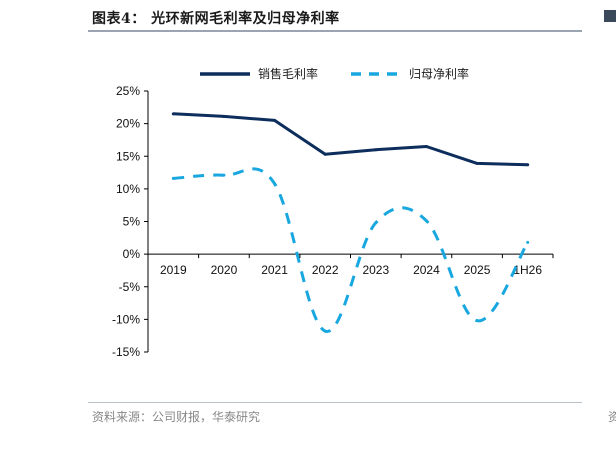  What do you see at coordinates (224, 270) in the screenshot?
I see `x-tick-label: 2020` at bounding box center [224, 270].